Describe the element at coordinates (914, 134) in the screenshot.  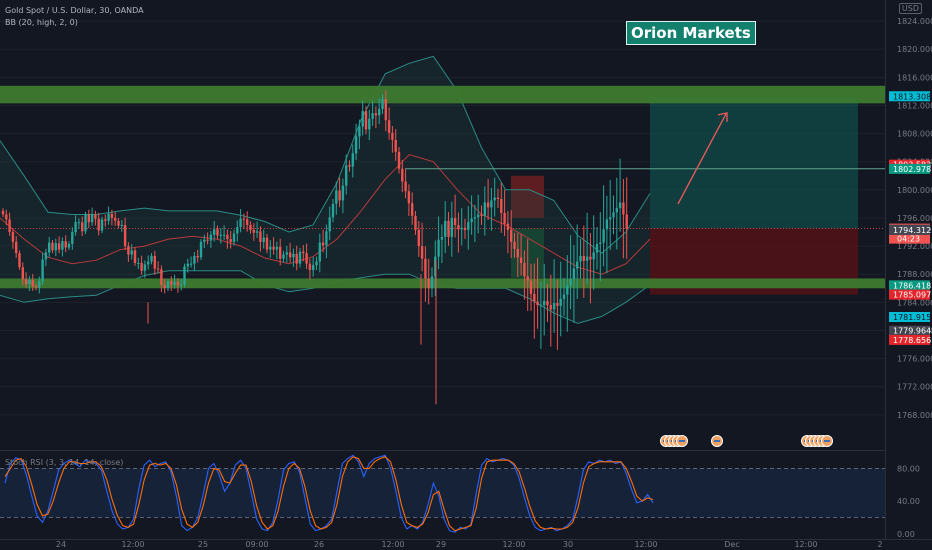
I see `price-tick-label: 1808.000` at that location.